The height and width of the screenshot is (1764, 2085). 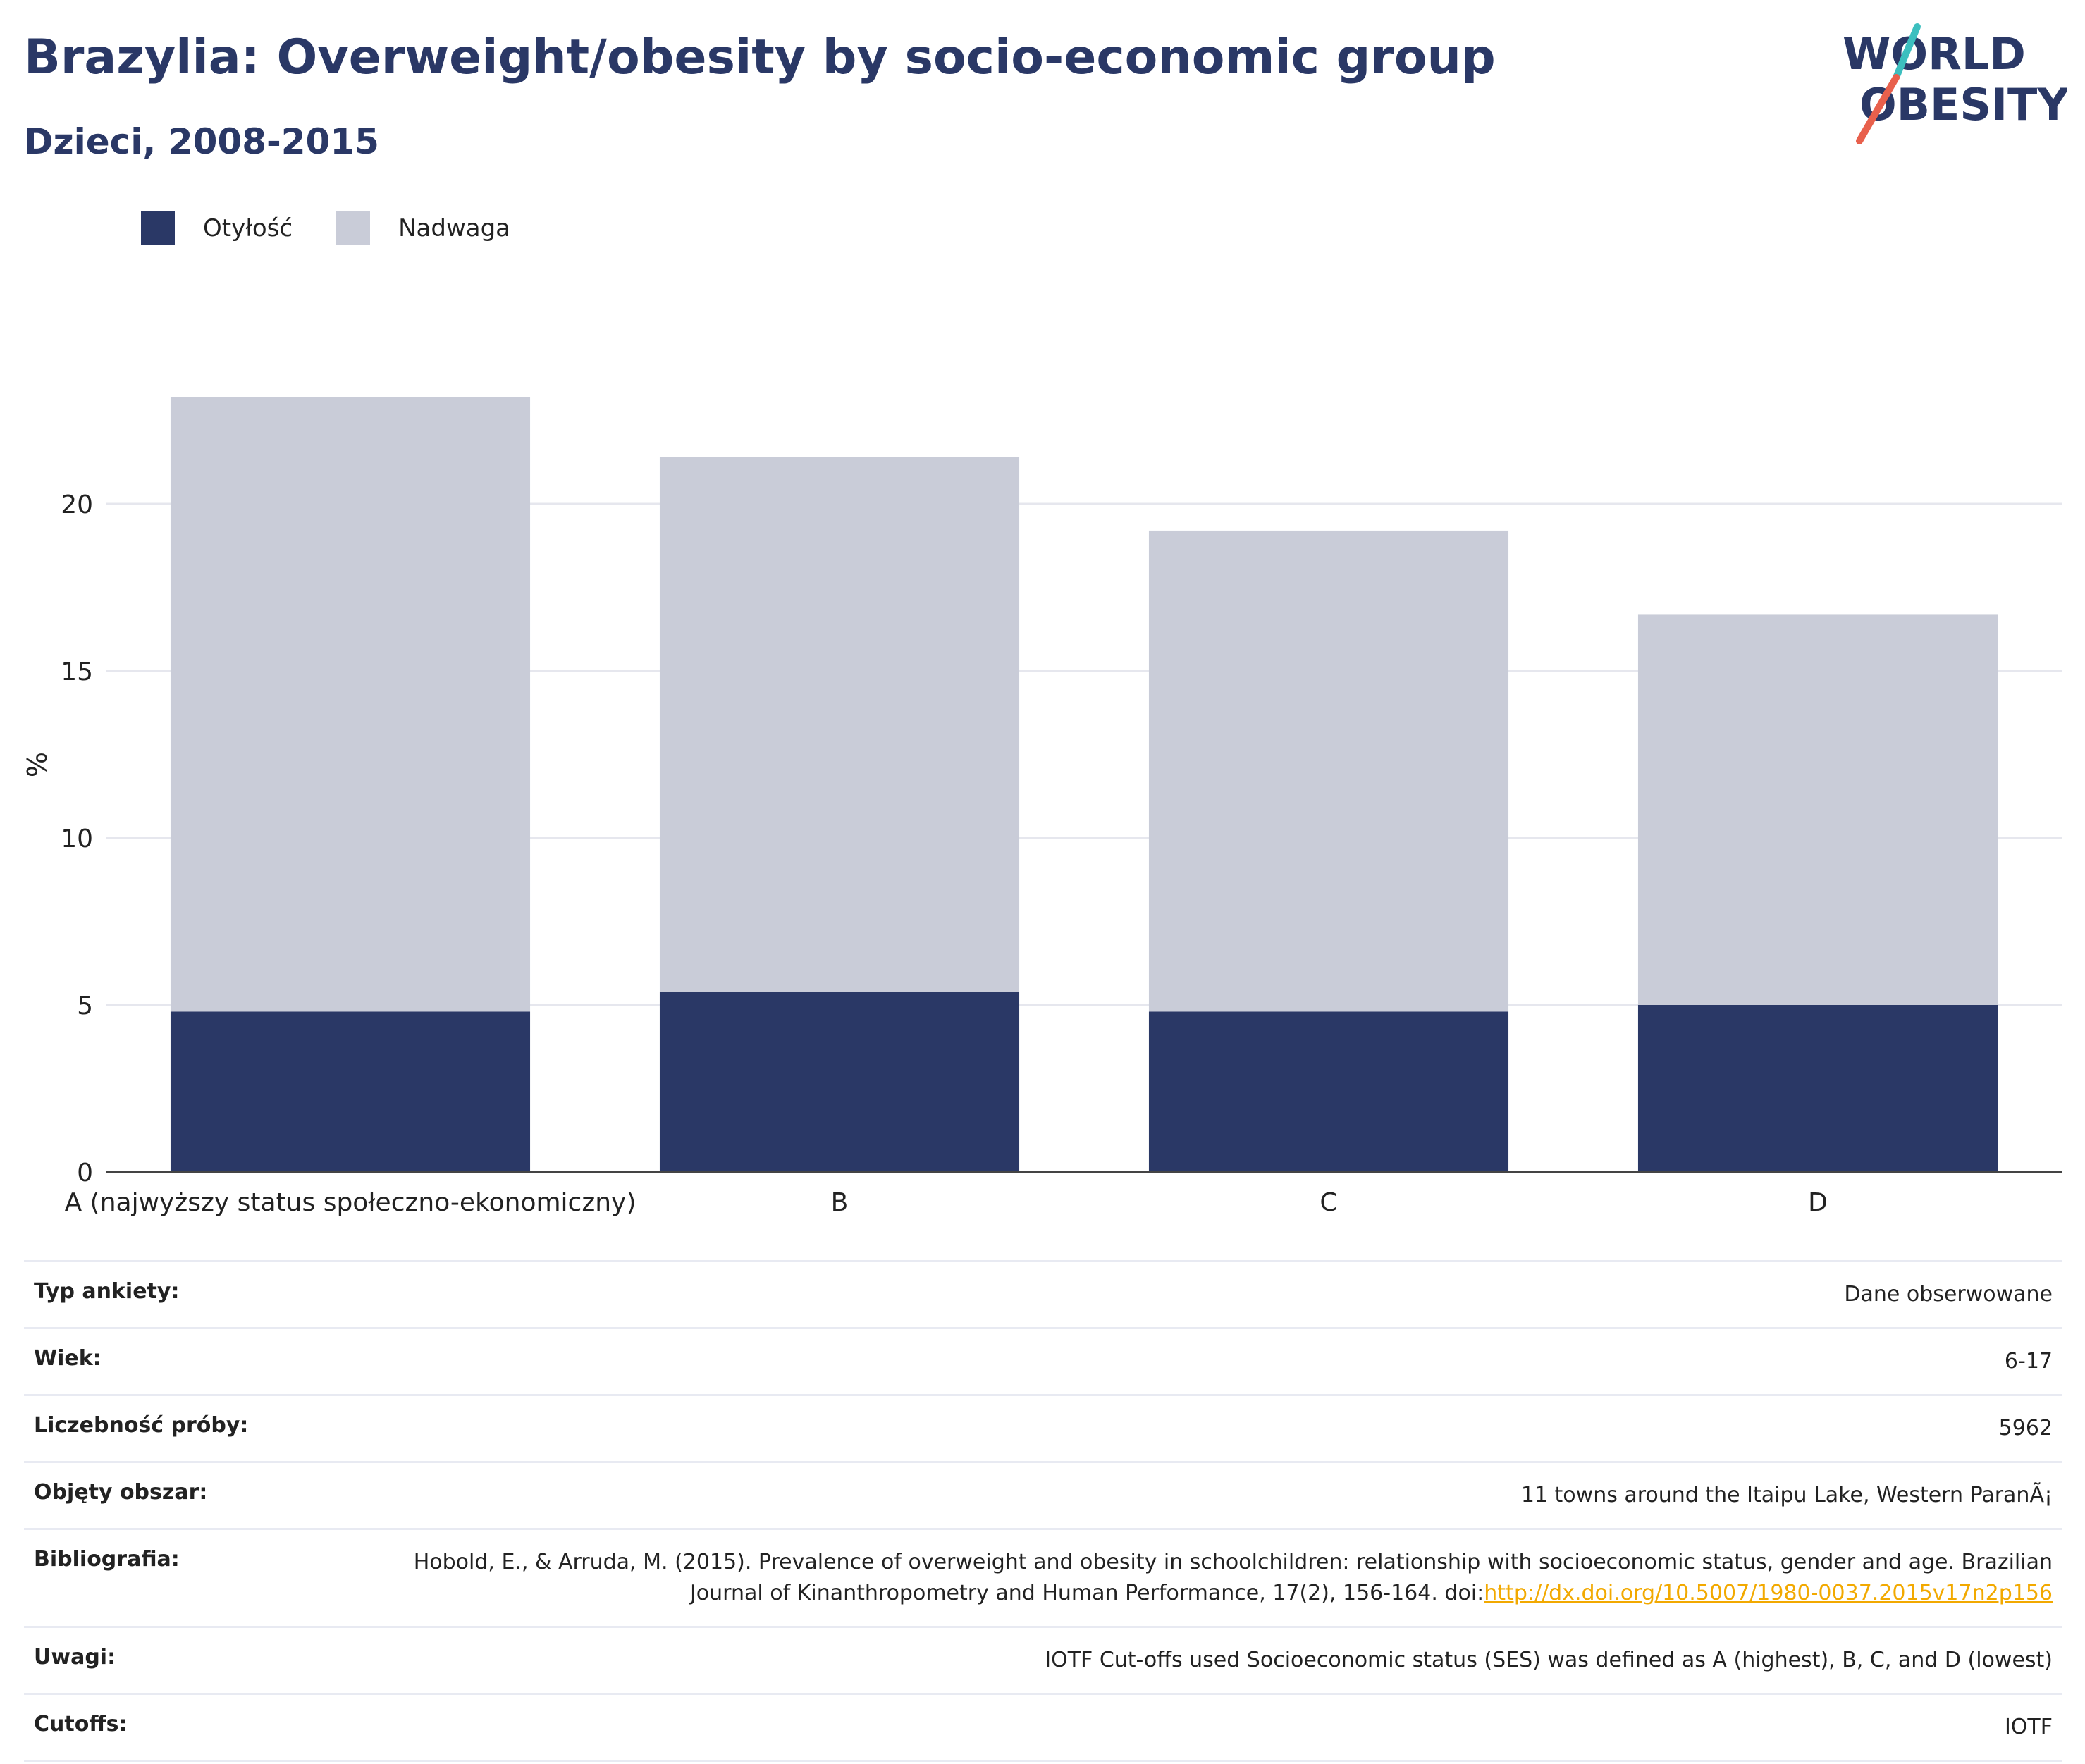 What do you see at coordinates (85, 1006) in the screenshot?
I see `y-tick-label: 5` at bounding box center [85, 1006].